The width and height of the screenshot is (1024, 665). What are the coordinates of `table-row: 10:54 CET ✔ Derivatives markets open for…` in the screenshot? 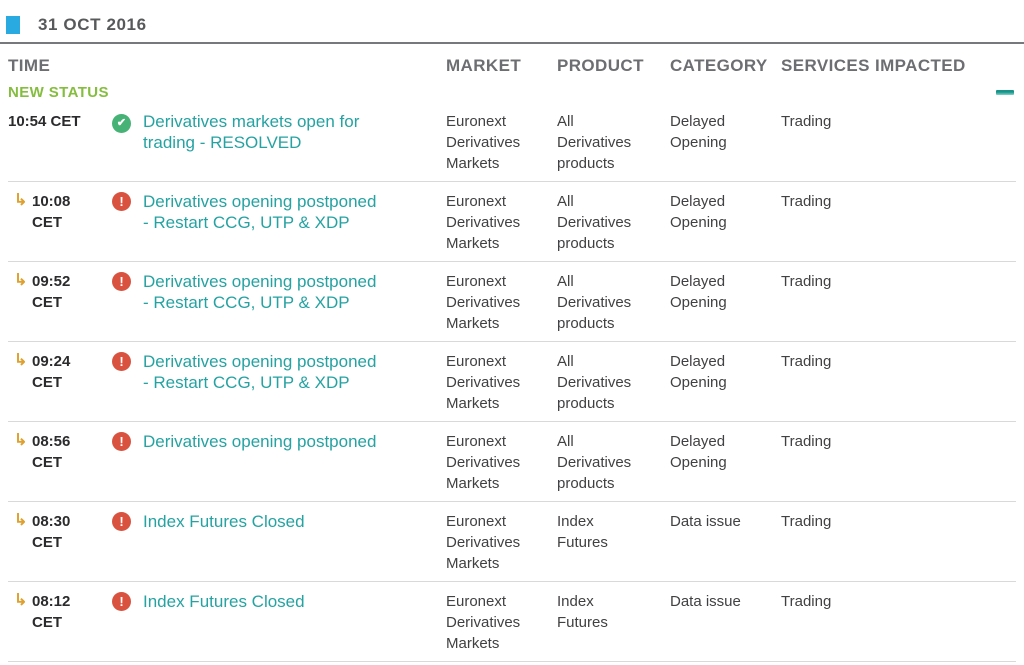 It's located at (512, 142).